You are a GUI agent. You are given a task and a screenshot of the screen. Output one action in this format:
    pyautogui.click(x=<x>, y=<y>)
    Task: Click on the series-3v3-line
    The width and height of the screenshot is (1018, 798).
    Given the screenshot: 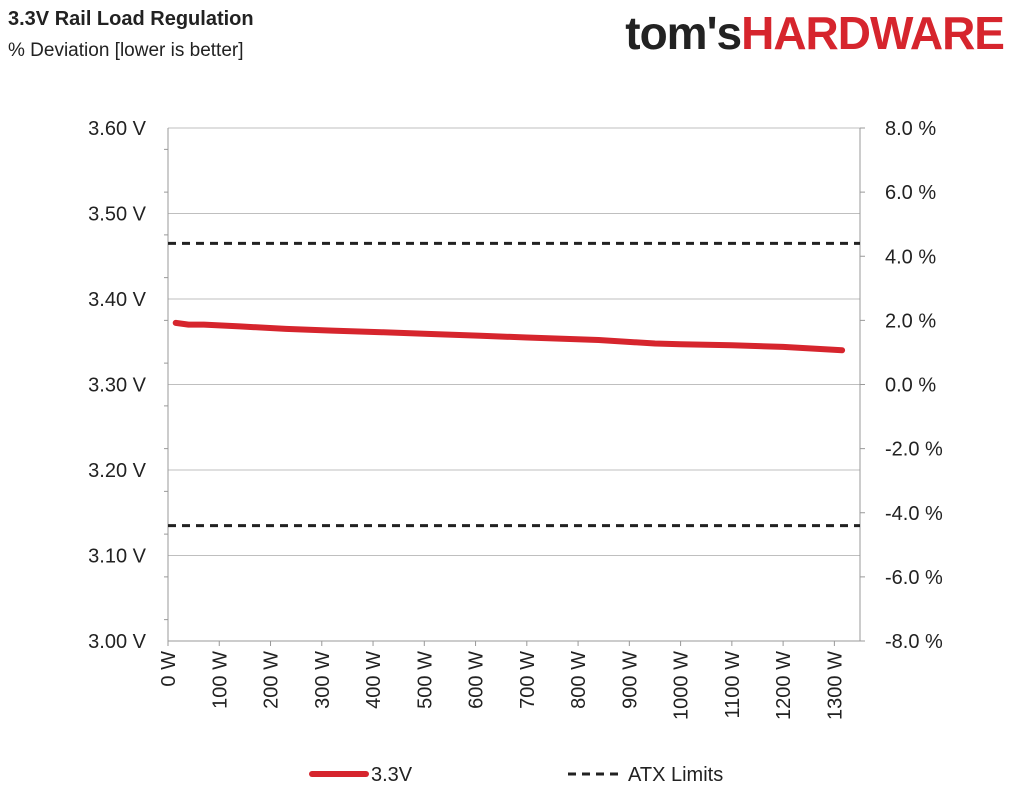 What is the action you would take?
    pyautogui.click(x=509, y=336)
    